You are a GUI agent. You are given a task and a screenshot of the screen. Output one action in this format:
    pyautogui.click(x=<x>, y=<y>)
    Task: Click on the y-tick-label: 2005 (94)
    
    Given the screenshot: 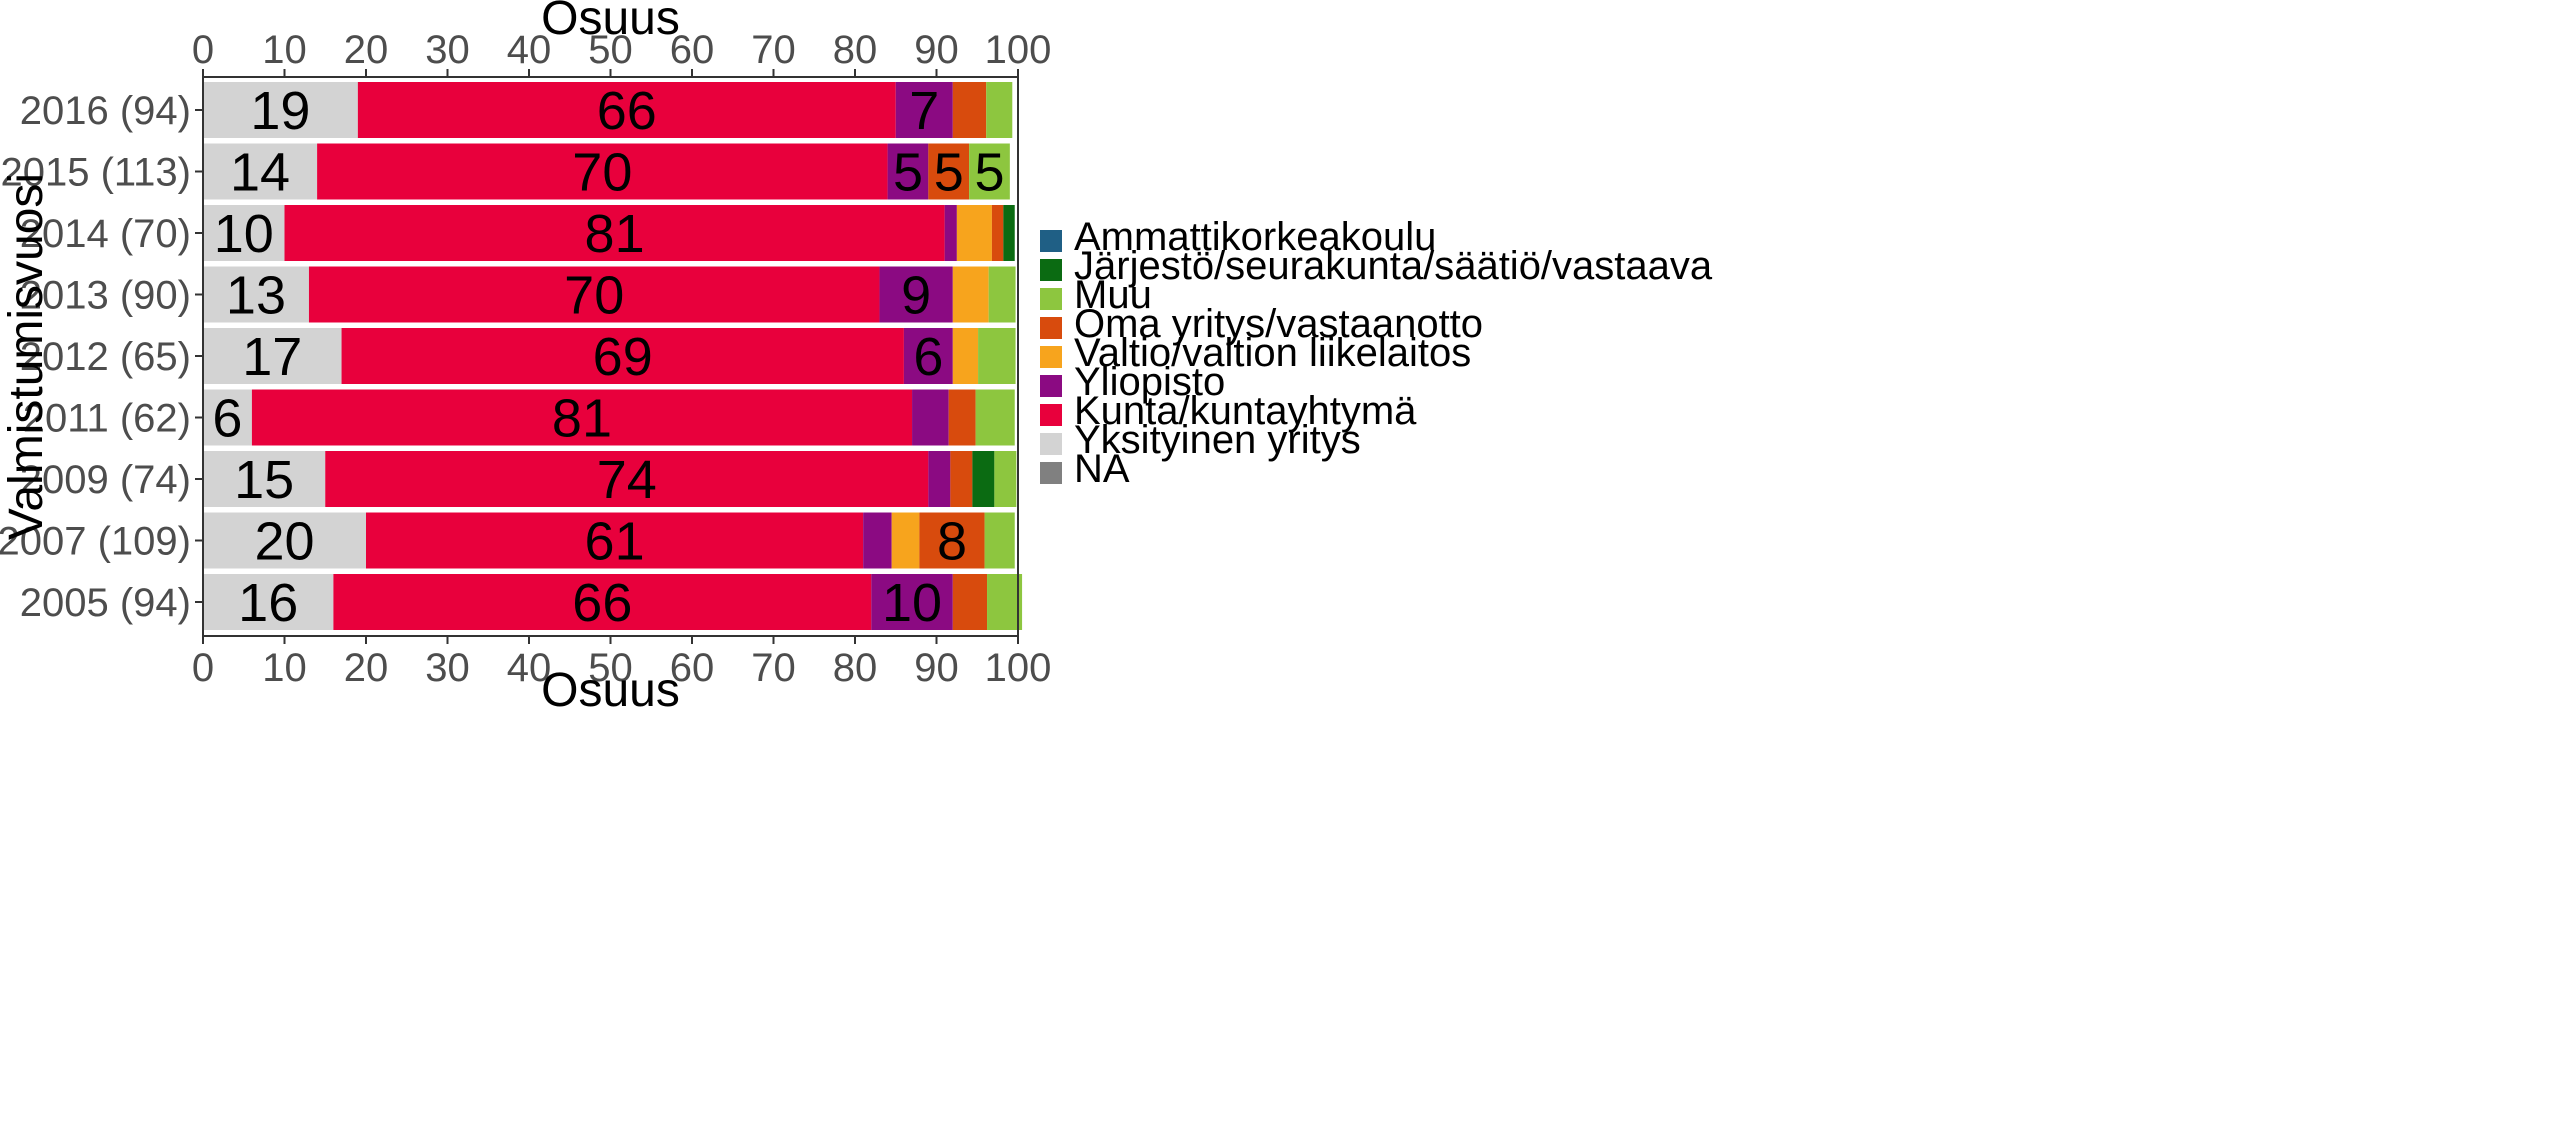 What is the action you would take?
    pyautogui.click(x=105, y=603)
    